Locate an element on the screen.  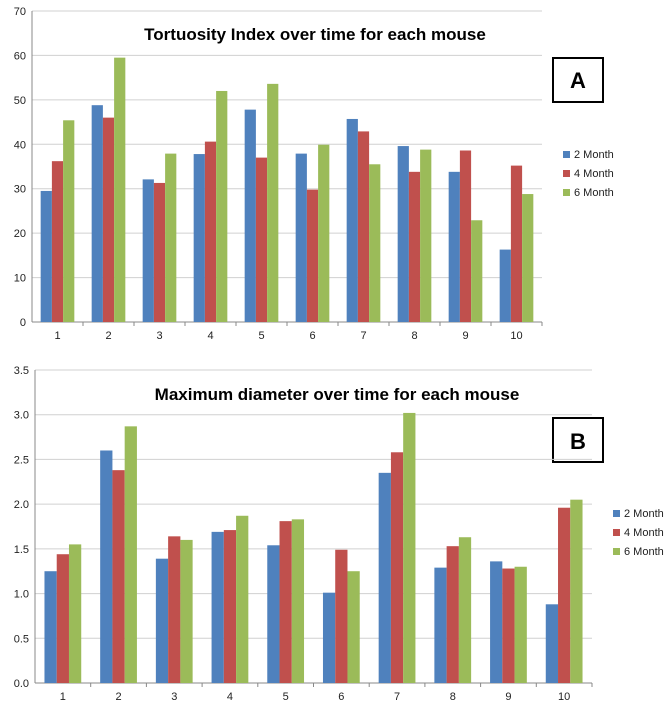
chart-a-x-tick-label: 4 is located at coordinates (210, 336).